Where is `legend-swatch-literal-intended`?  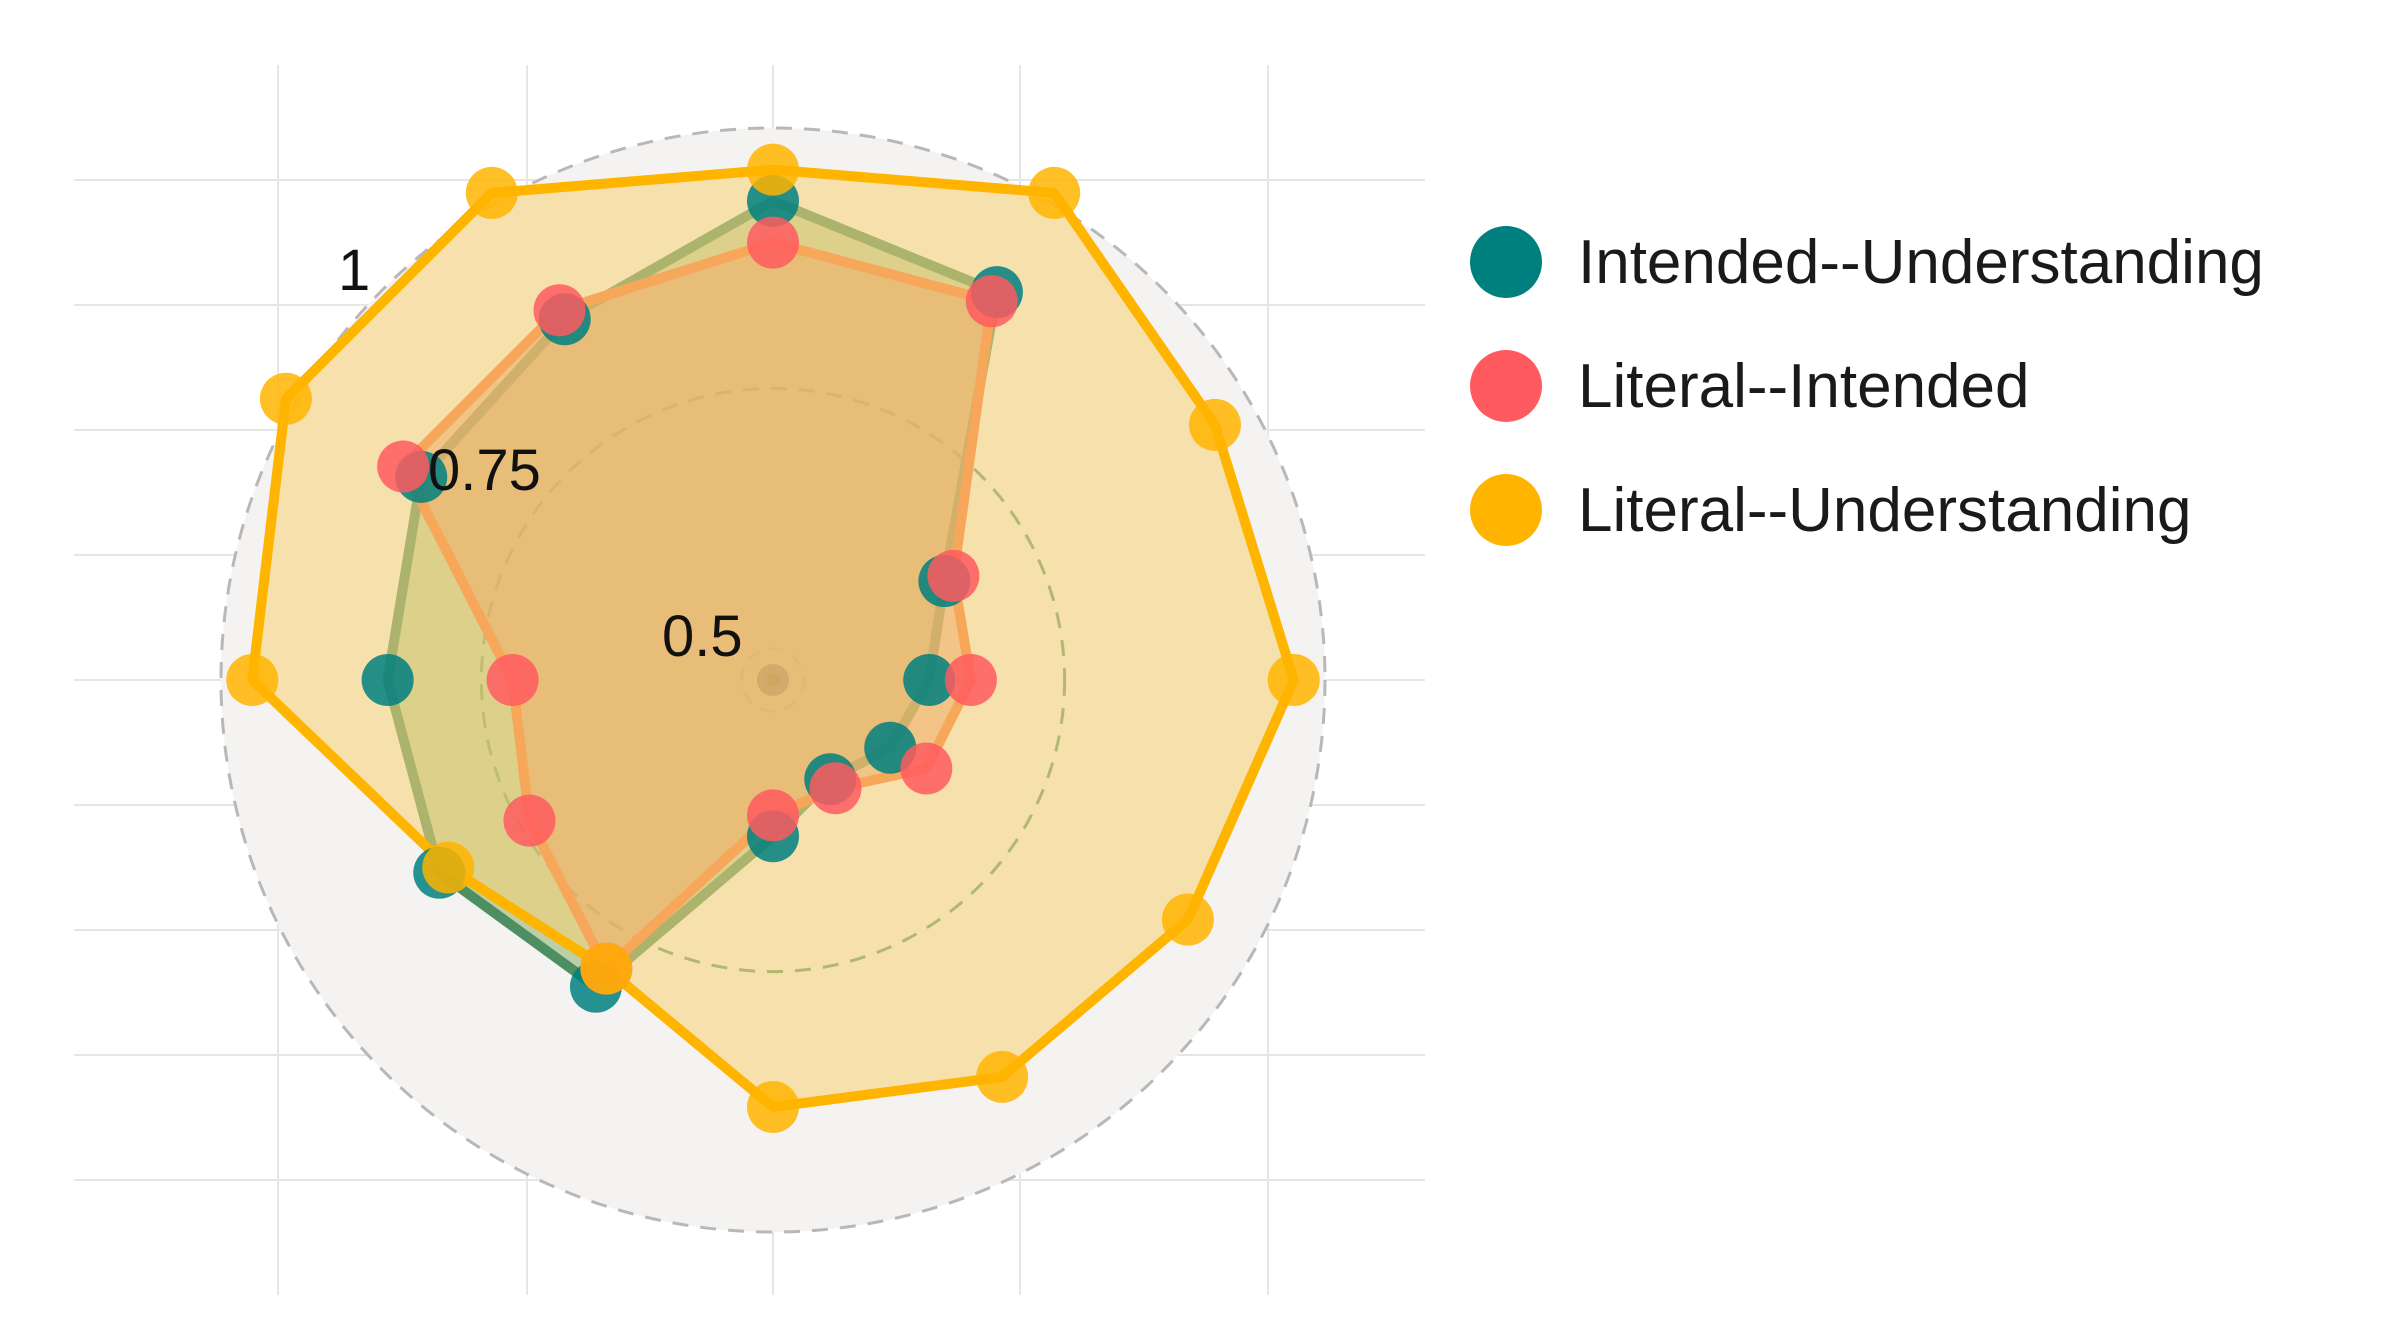 legend-swatch-literal-intended is located at coordinates (1506, 386).